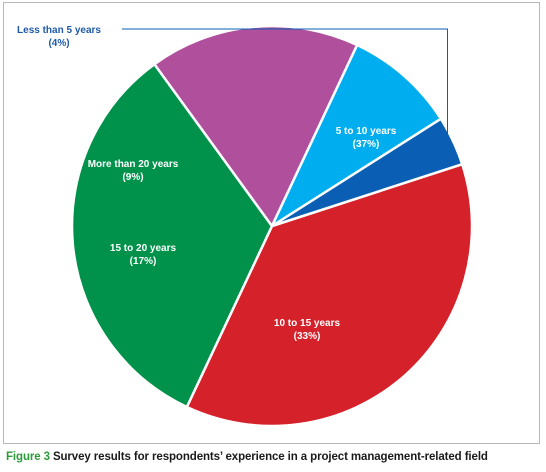 The width and height of the screenshot is (546, 472). What do you see at coordinates (143, 261) in the screenshot?
I see `slice-percent: (17%)` at bounding box center [143, 261].